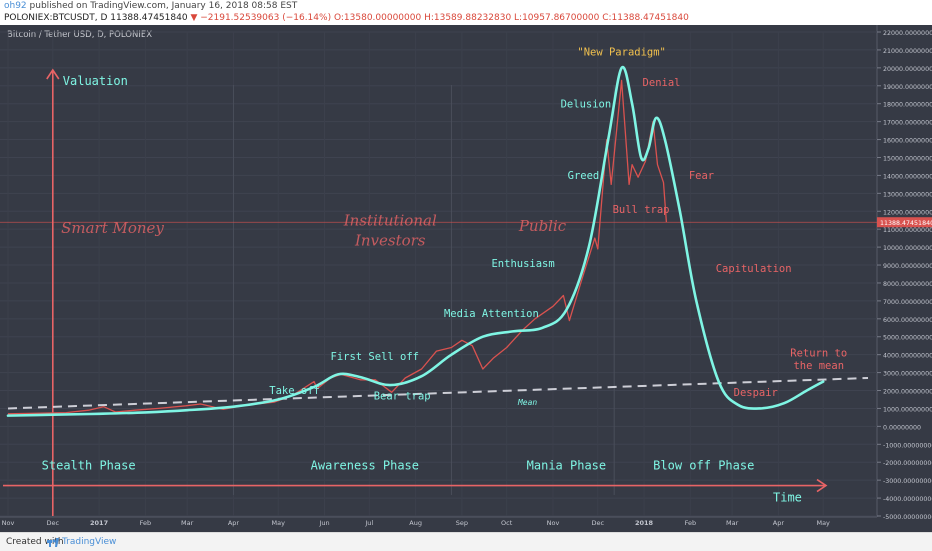 This screenshot has height=551, width=932. What do you see at coordinates (818, 366) in the screenshot?
I see `stage-label: the mean` at bounding box center [818, 366].